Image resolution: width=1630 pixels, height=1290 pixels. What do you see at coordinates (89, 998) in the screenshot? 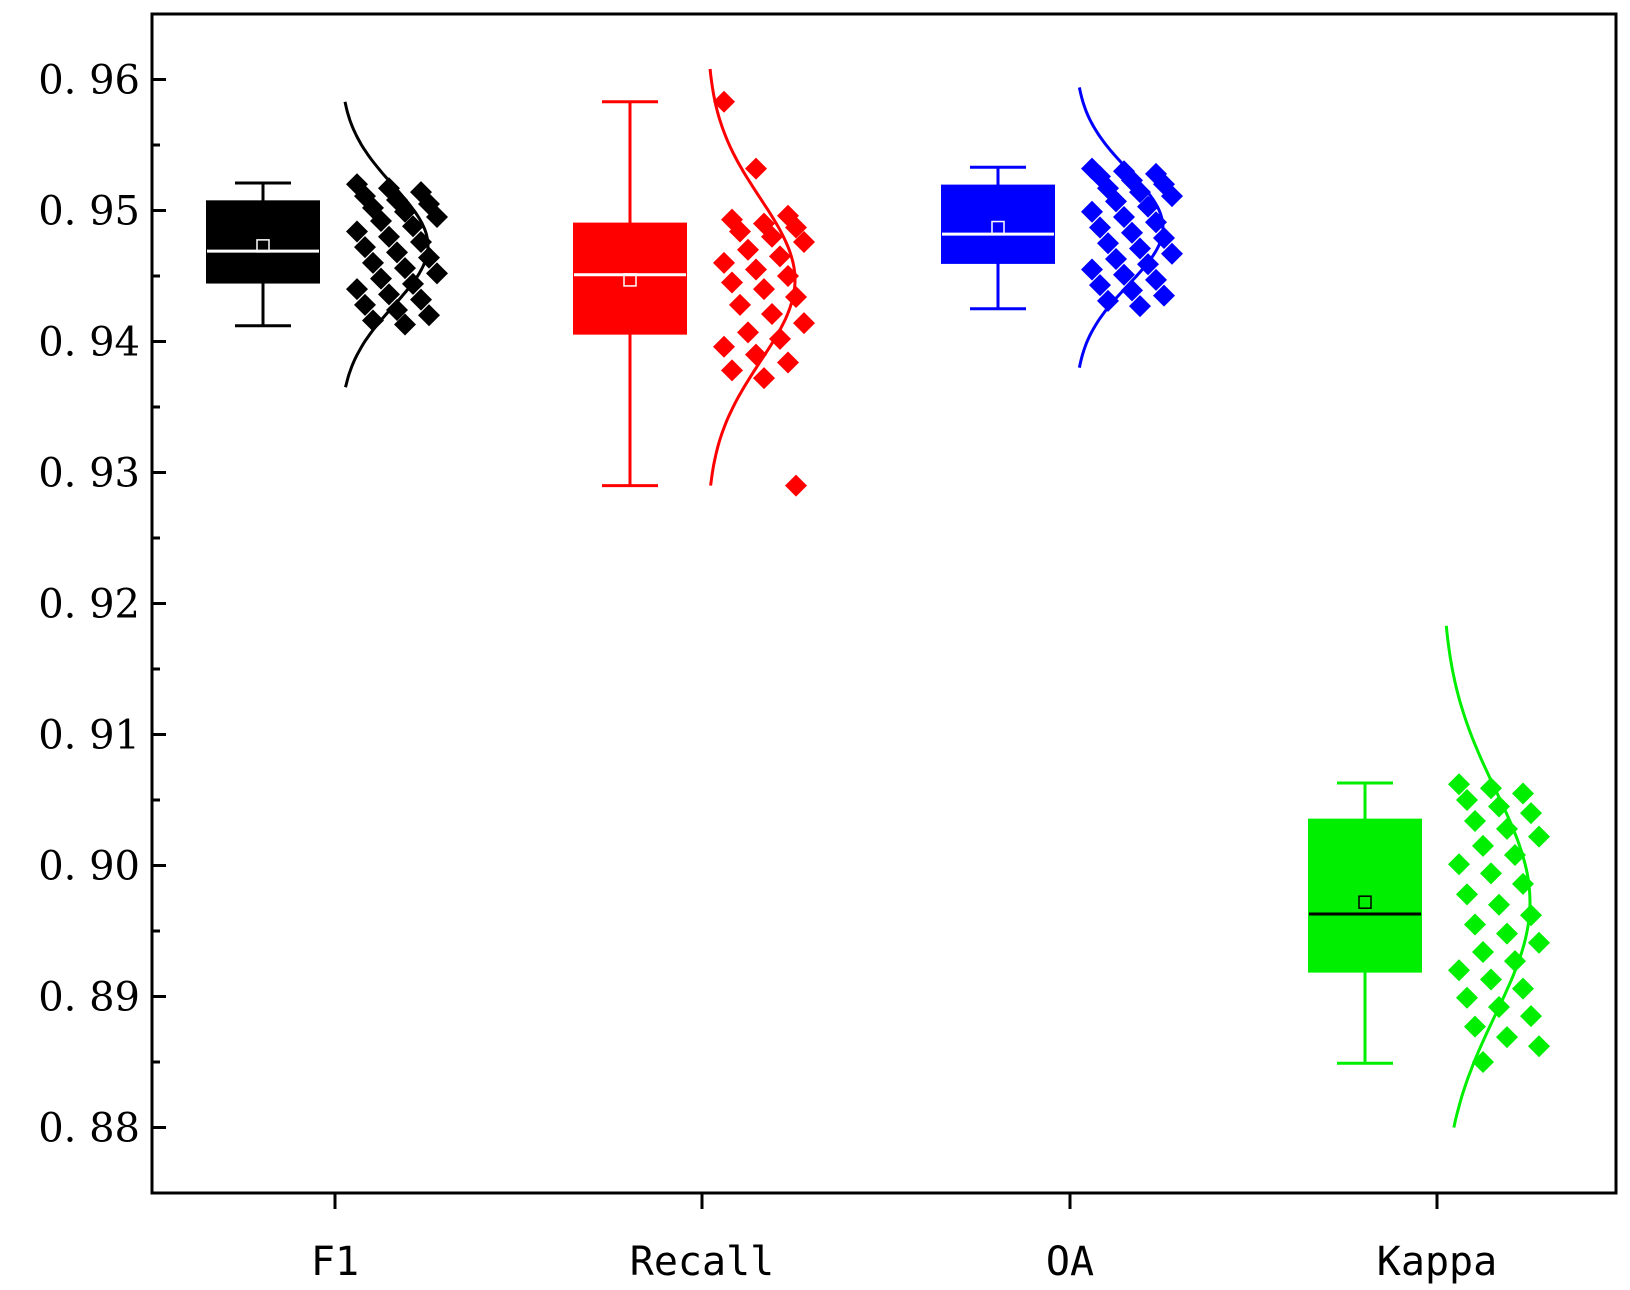
I see `y-tick-label: 0. 89` at bounding box center [89, 998].